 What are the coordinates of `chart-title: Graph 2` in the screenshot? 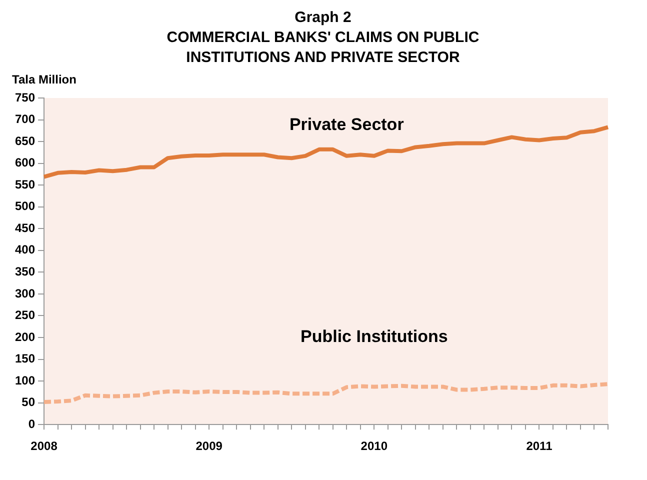 It's located at (323, 18).